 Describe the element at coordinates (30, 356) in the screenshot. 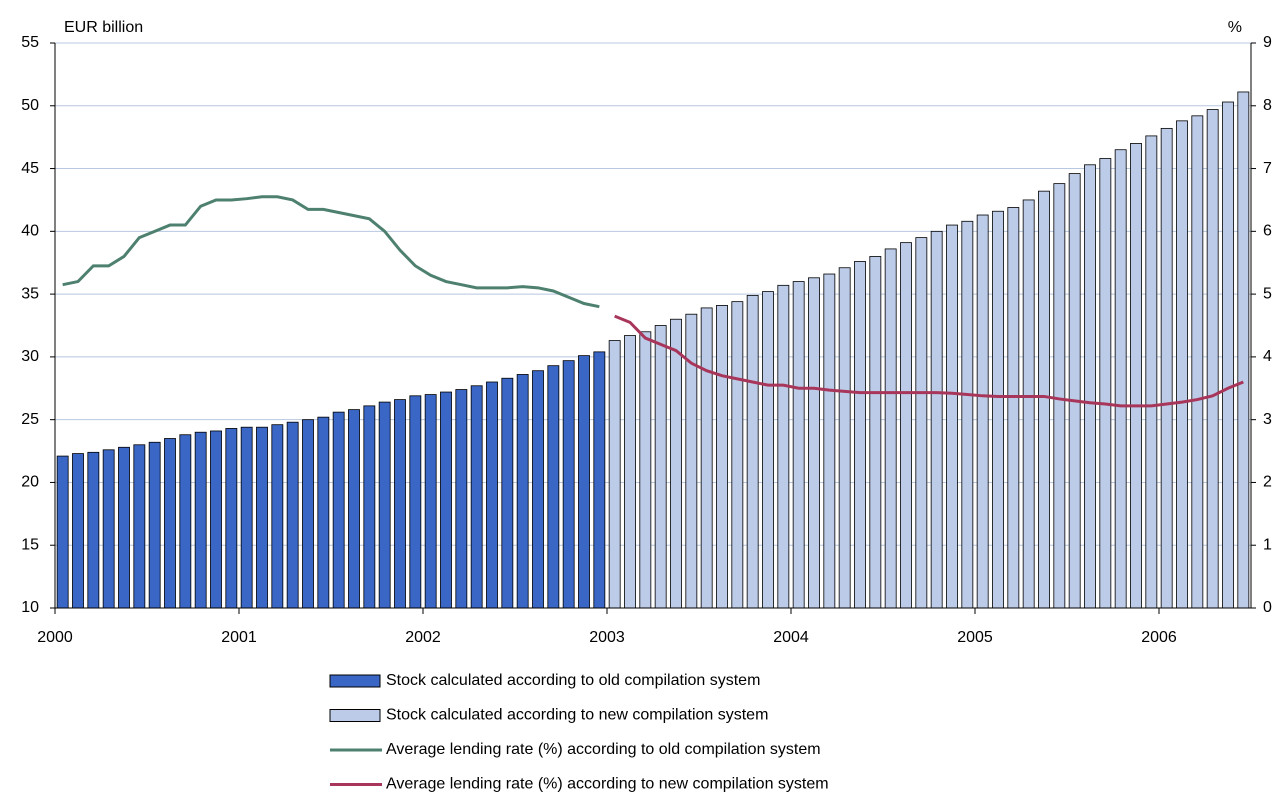

I see `y-tick-label: 30` at that location.